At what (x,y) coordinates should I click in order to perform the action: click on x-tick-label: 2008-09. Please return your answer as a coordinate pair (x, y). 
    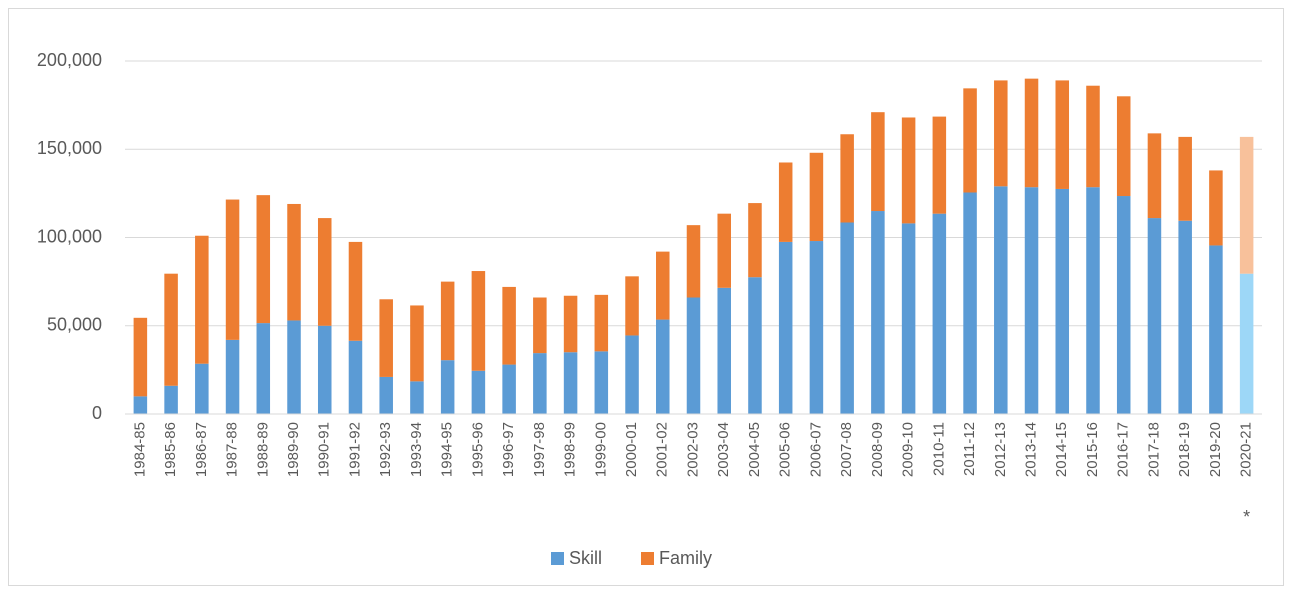
    Looking at the image, I should click on (877, 449).